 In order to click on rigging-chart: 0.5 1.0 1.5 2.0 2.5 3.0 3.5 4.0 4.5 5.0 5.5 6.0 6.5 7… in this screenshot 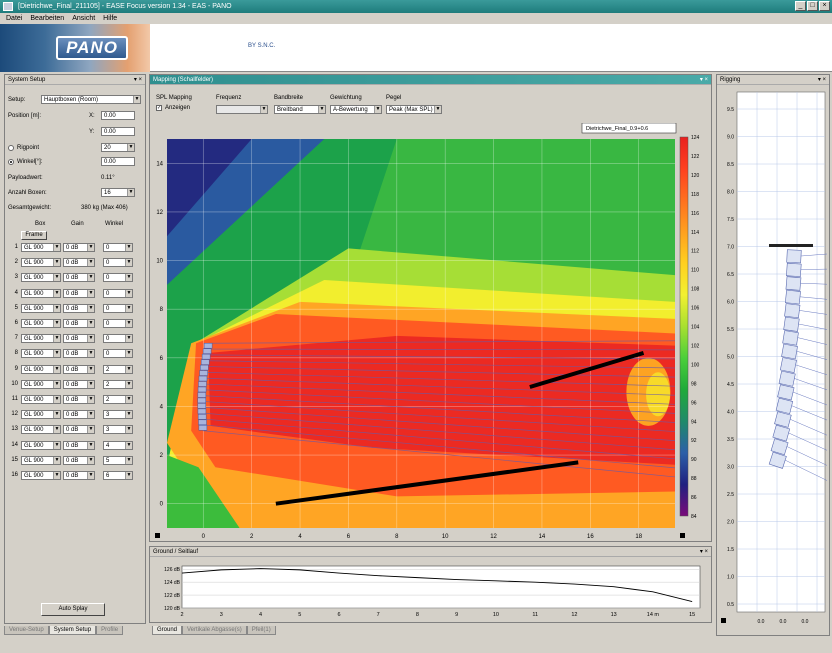, I will do `click(773, 360)`.